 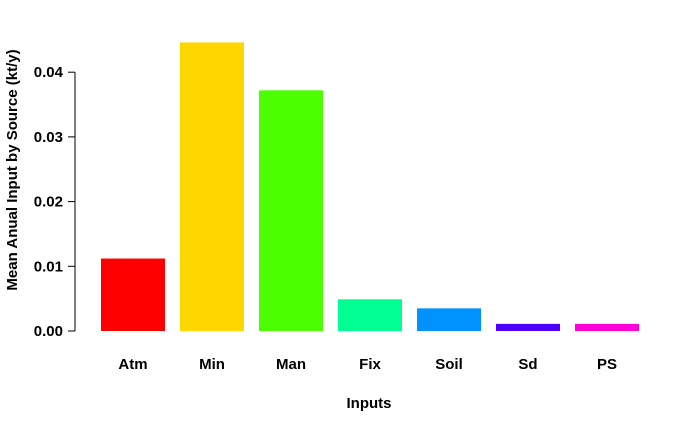 What do you see at coordinates (48, 331) in the screenshot?
I see `y-tick-label: 0.00` at bounding box center [48, 331].